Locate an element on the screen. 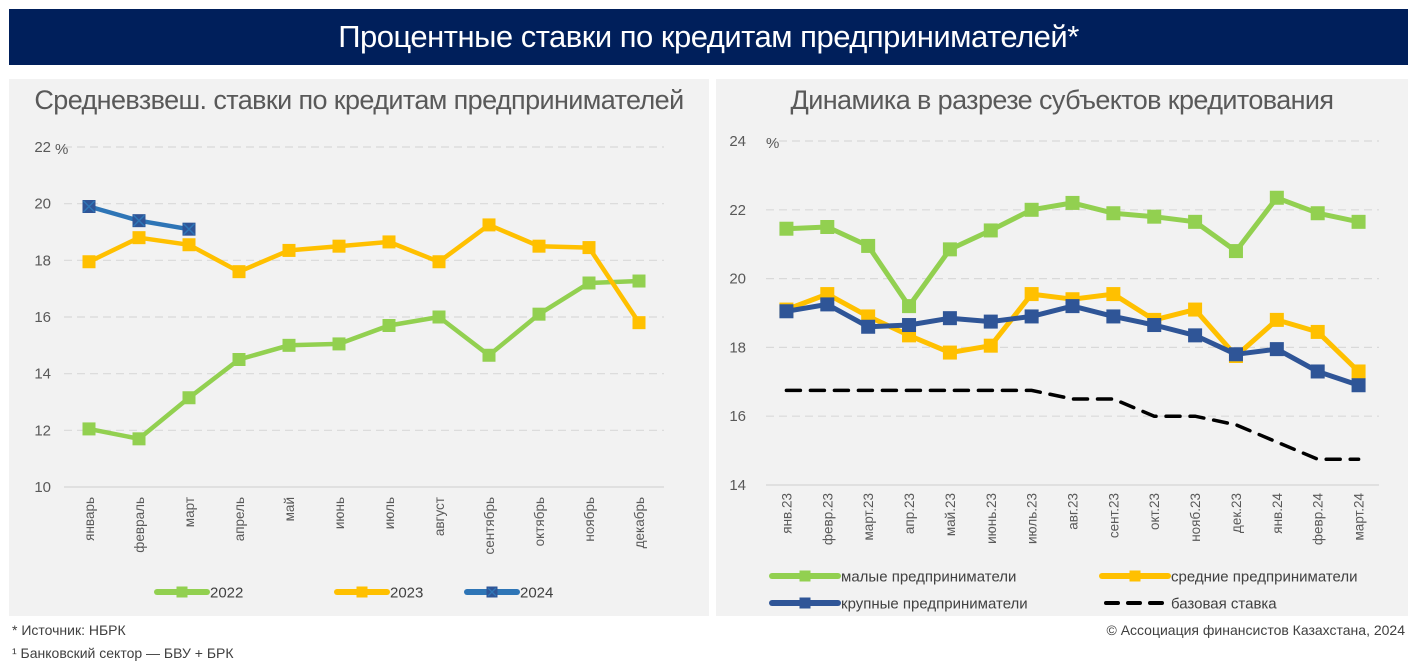  x-tick-label: март.23 is located at coordinates (868, 516).